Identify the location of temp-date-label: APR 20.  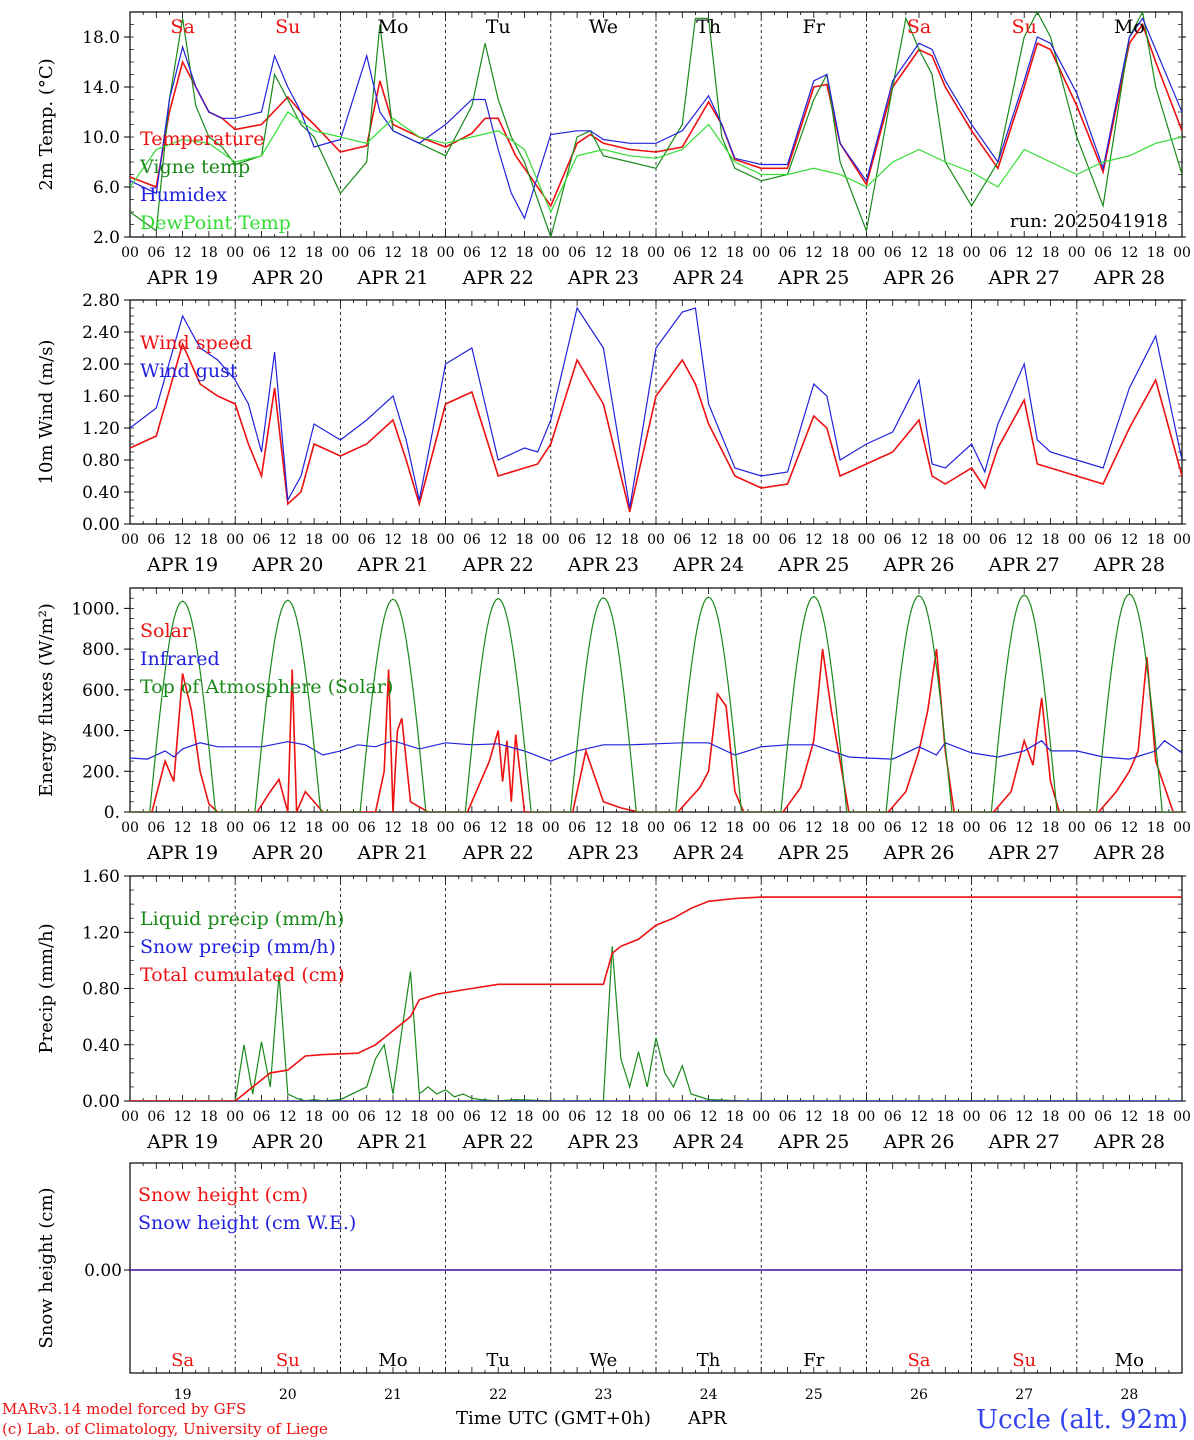
(287, 278).